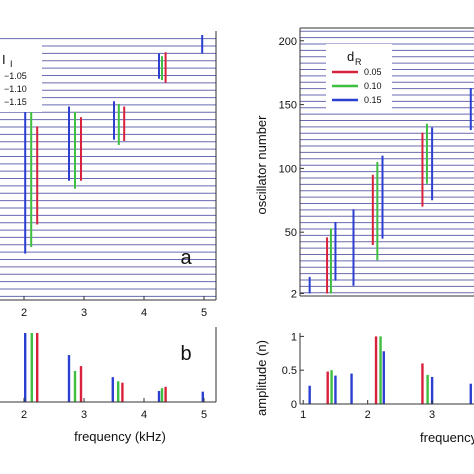 This screenshot has width=474, height=474. Describe the element at coordinates (120, 436) in the screenshot. I see `panel-b-xlabel: frequency (kHz)` at that location.